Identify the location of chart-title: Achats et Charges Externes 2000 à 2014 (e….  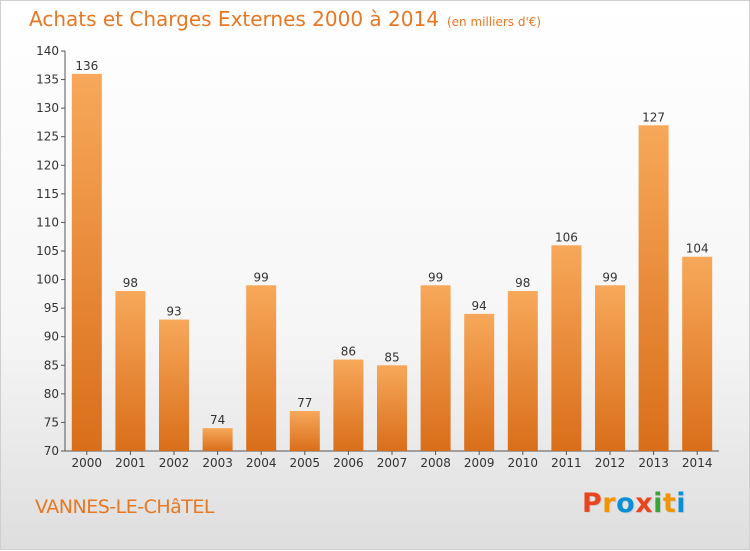
(285, 19).